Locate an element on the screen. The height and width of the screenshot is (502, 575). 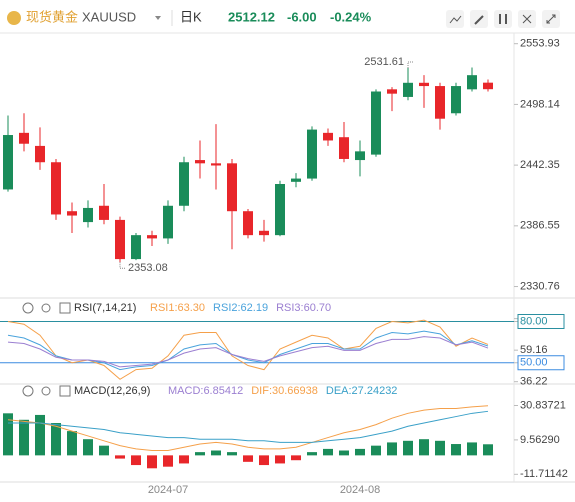
y-tick-label: 2330.76 is located at coordinates (540, 286).